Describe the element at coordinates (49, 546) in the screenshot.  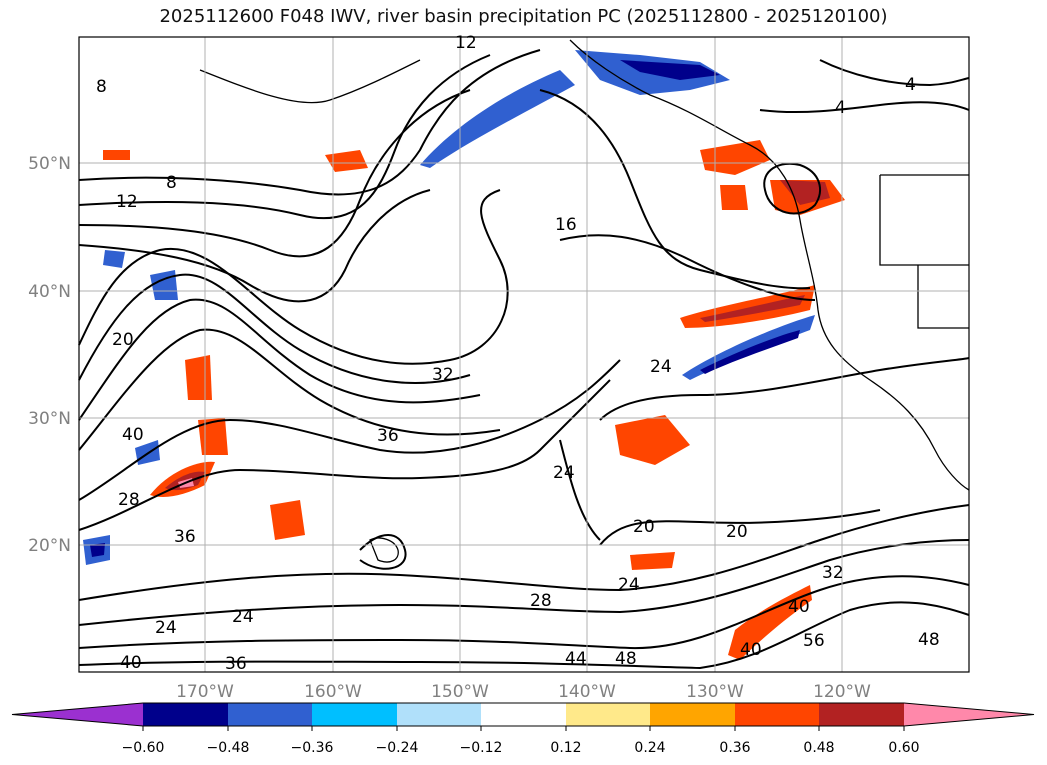
I see `lat-label: 20°N` at that location.